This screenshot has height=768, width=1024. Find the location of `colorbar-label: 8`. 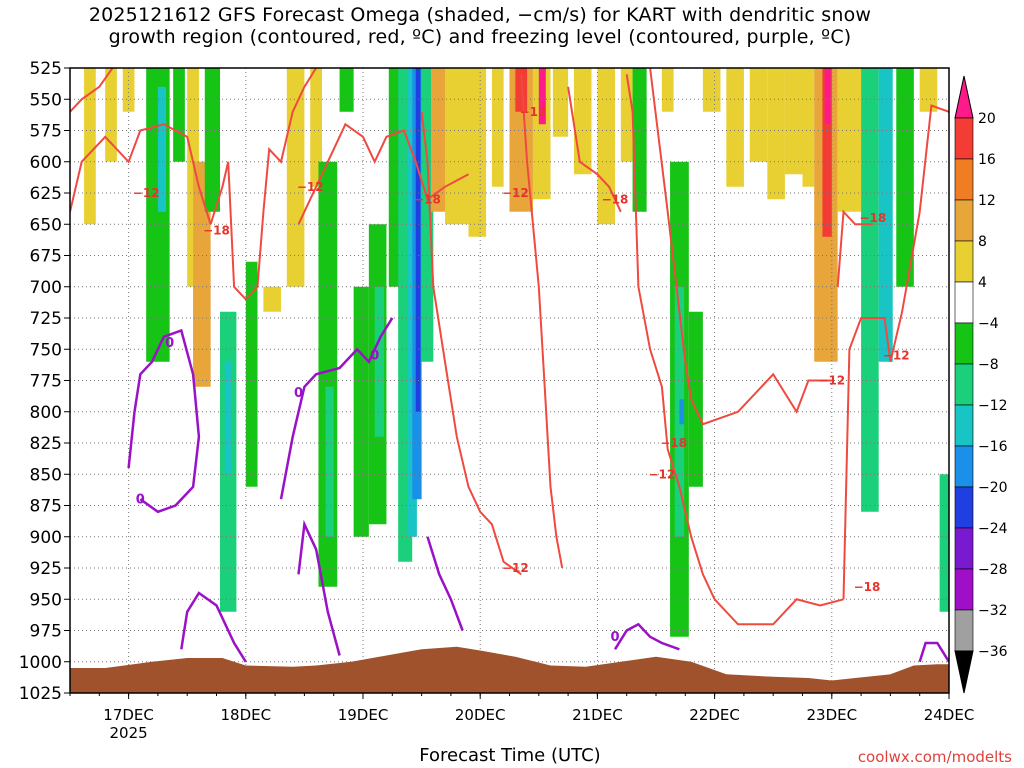

colorbar-label: 8 is located at coordinates (982, 242).